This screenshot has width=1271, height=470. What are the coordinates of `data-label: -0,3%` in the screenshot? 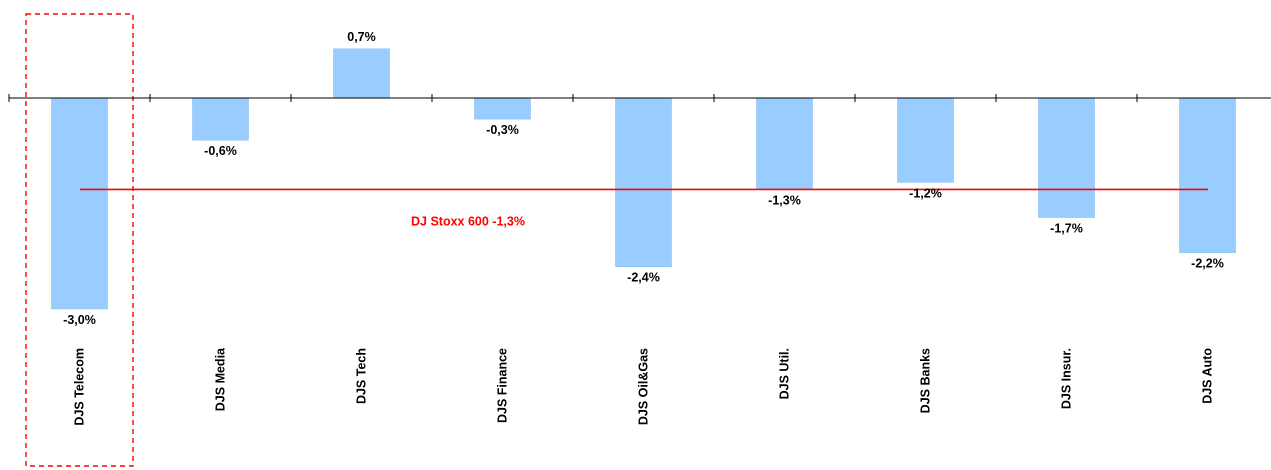 It's located at (502, 130).